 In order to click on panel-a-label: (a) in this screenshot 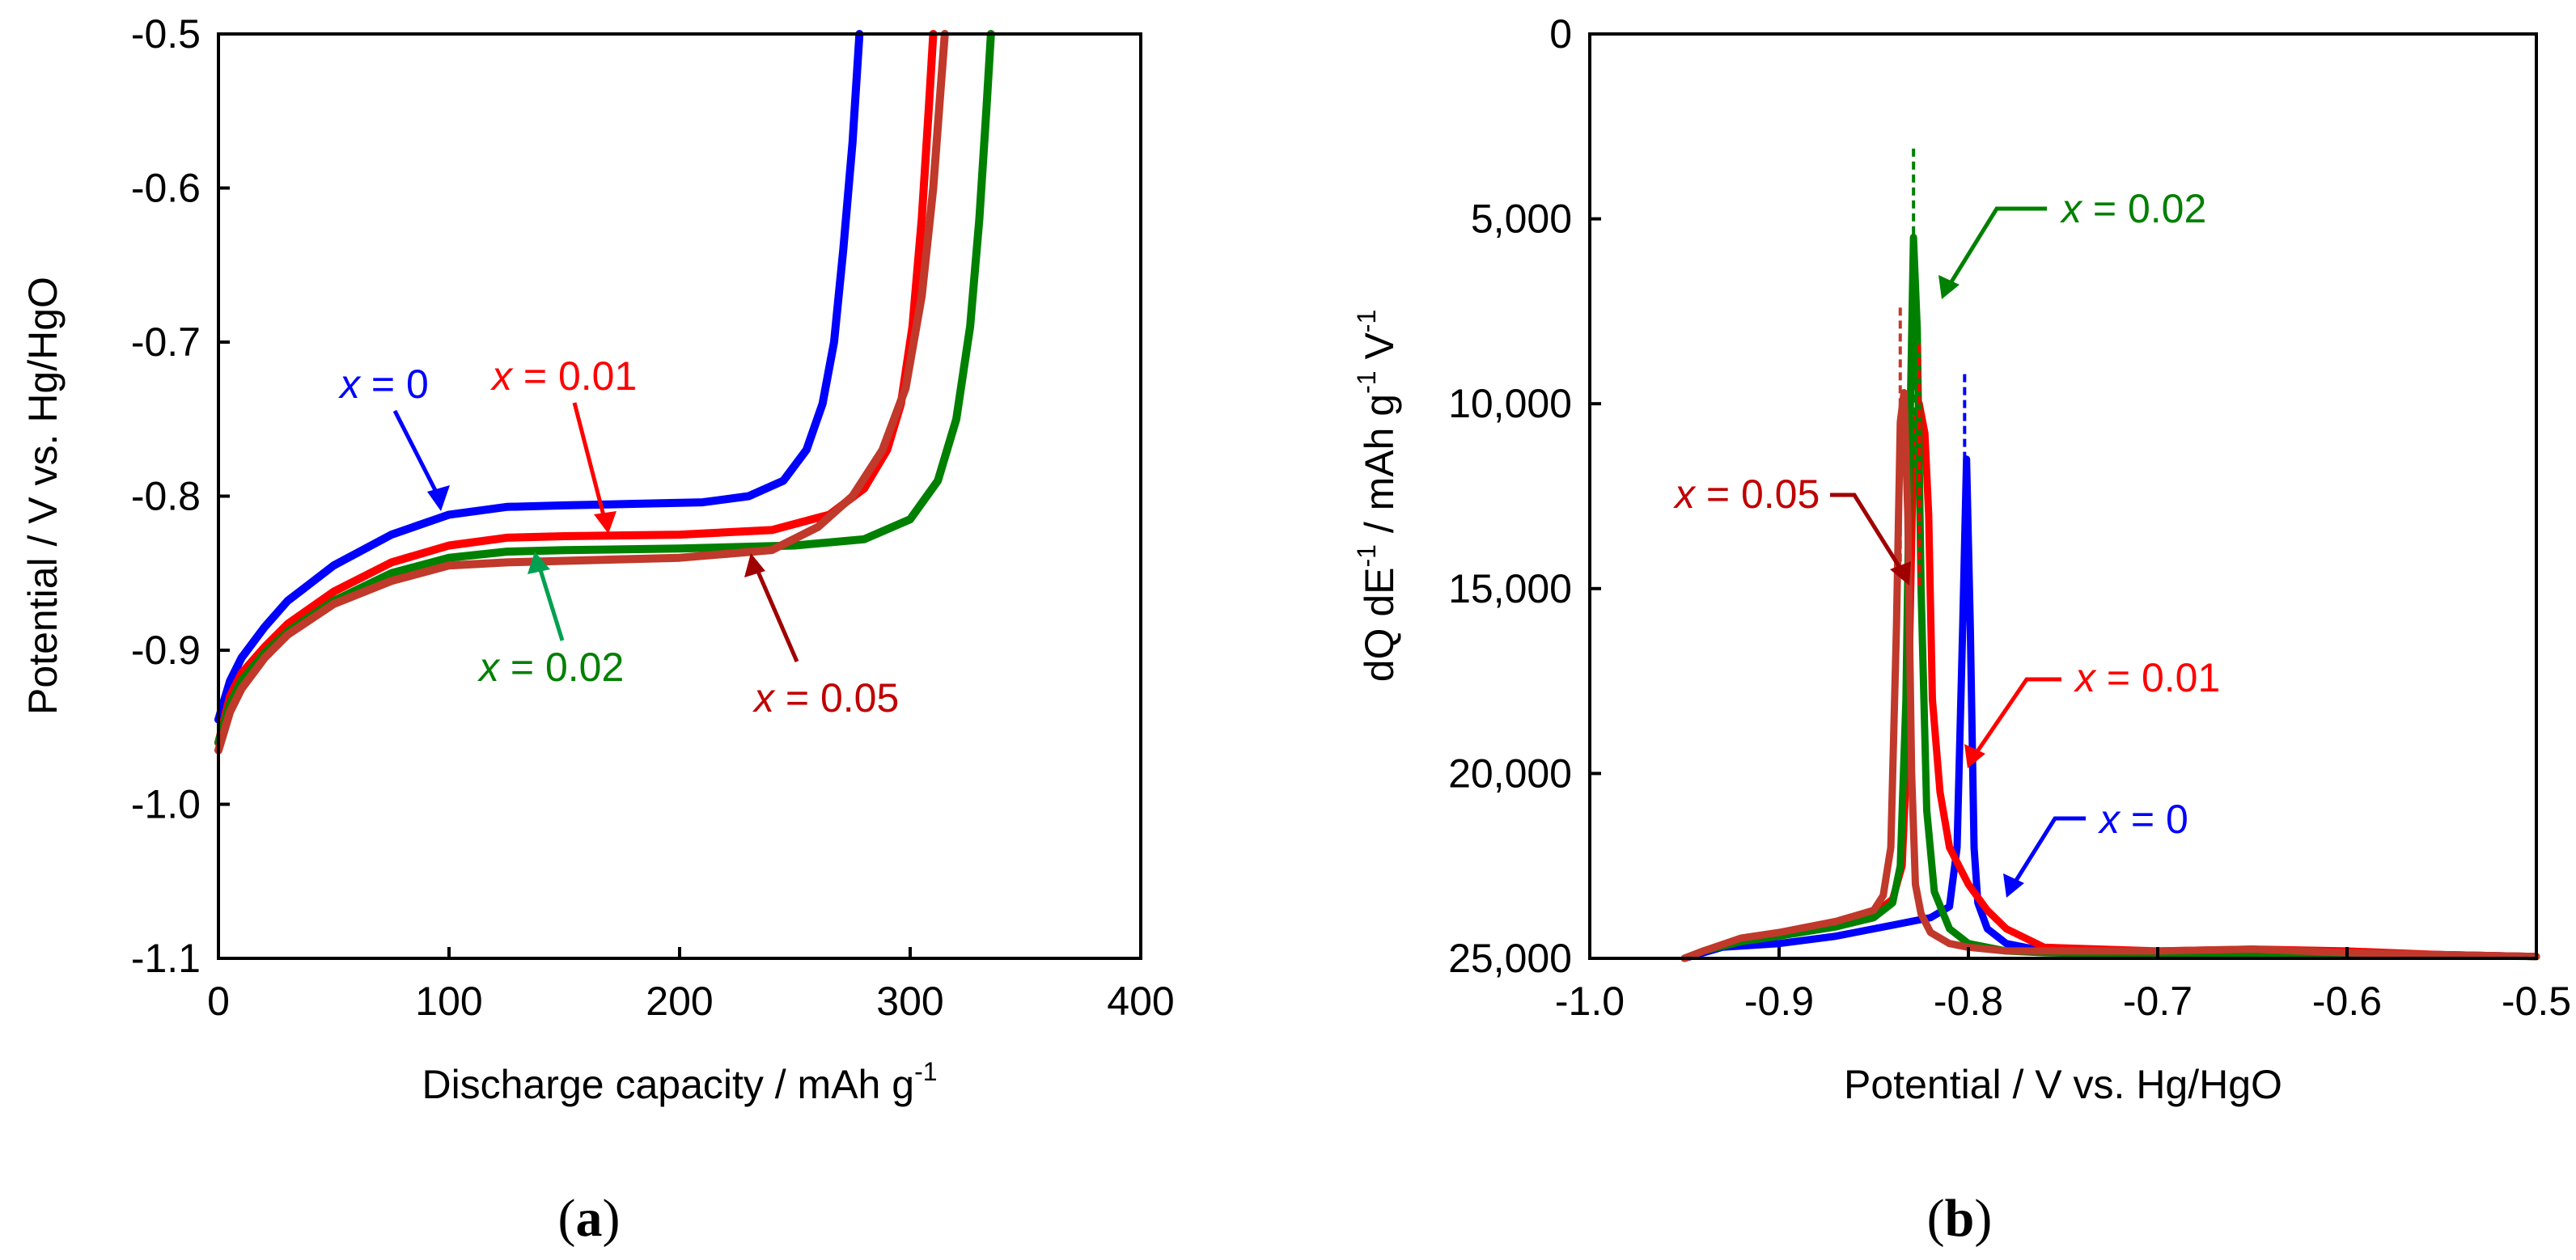, I will do `click(589, 1218)`.